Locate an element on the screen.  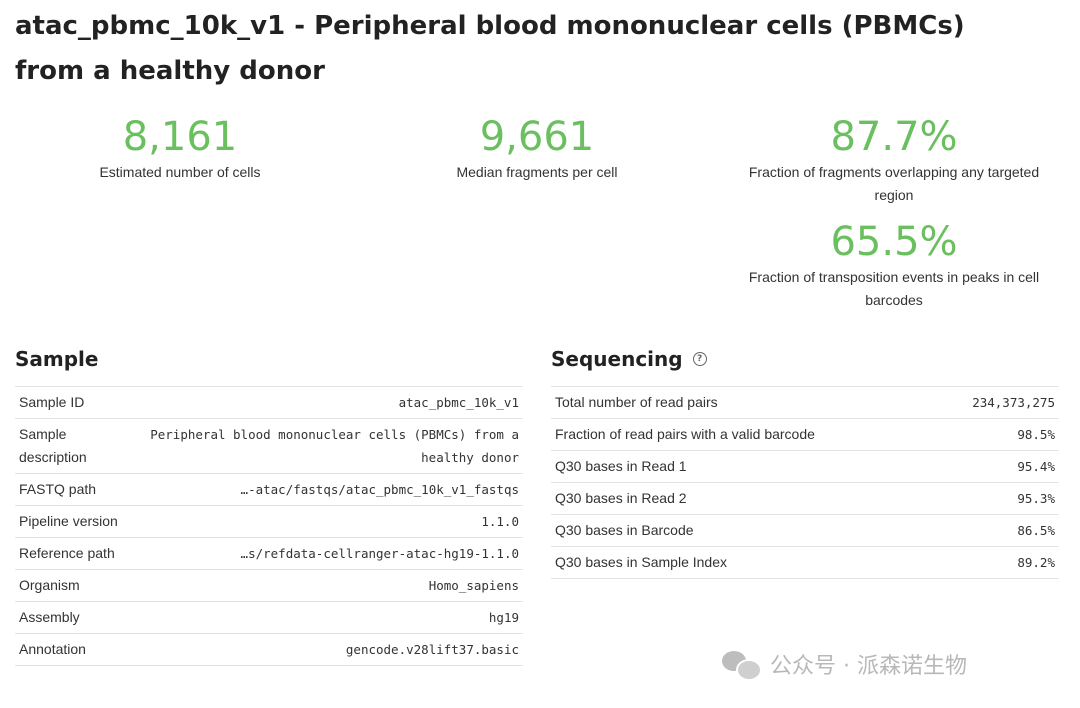
table-row: Pipeline version 1.1.0 is located at coordinates (269, 521).